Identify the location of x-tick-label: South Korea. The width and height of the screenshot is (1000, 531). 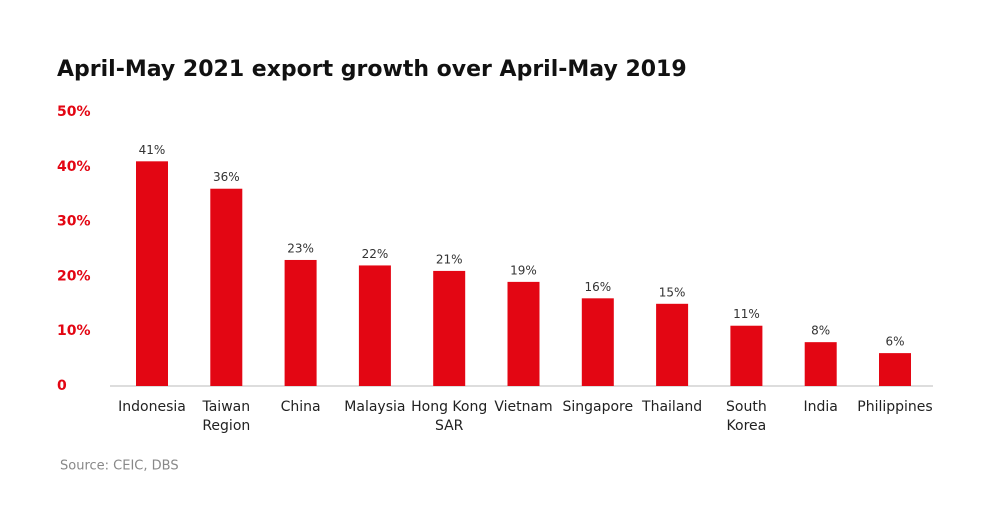
(746, 416).